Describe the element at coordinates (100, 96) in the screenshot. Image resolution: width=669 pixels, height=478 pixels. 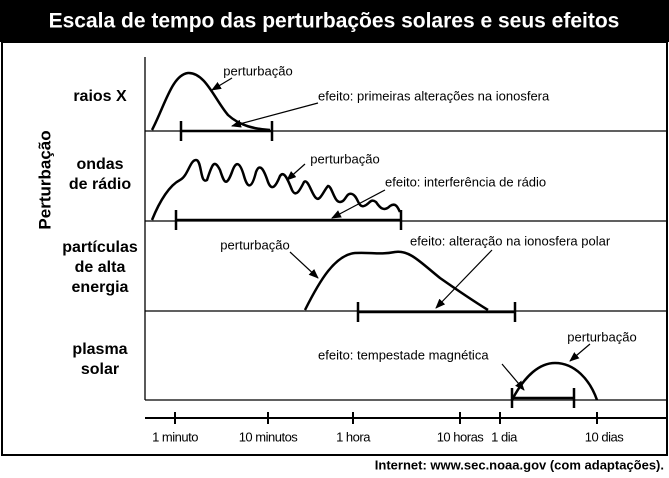
I see `row-label: raios X` at that location.